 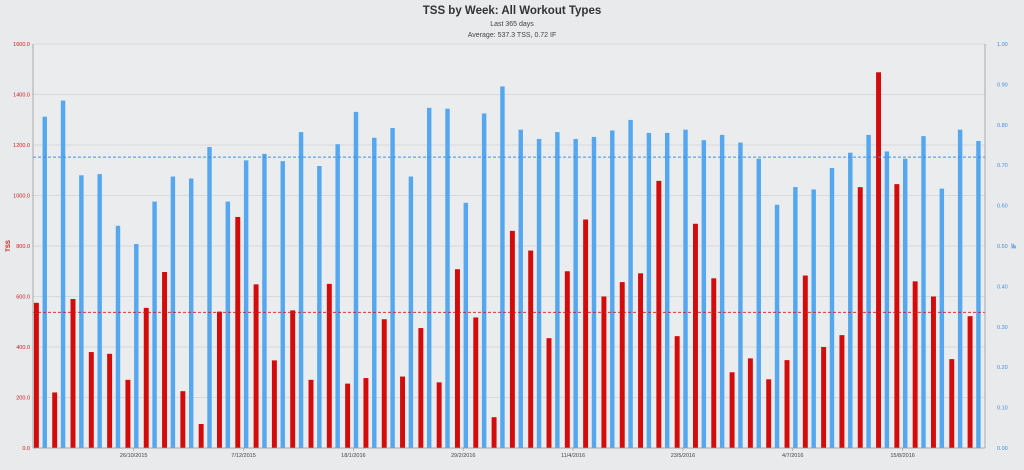 I want to click on y-tick-label-left: 1400.0, so click(x=21, y=96).